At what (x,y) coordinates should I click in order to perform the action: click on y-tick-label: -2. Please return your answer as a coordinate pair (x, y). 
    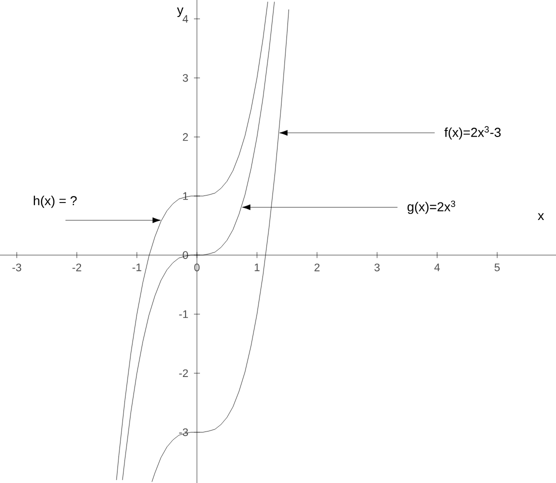
    Looking at the image, I should click on (183, 373).